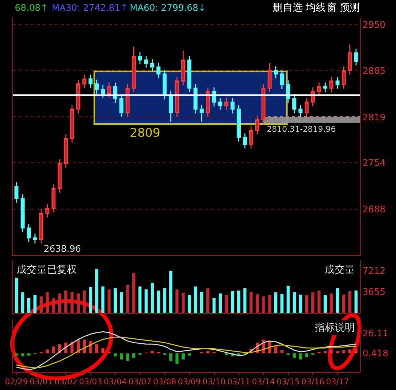 Image resolution: width=396 pixels, height=390 pixels. What do you see at coordinates (374, 164) in the screenshot?
I see `y-tick-label: 2754` at bounding box center [374, 164].